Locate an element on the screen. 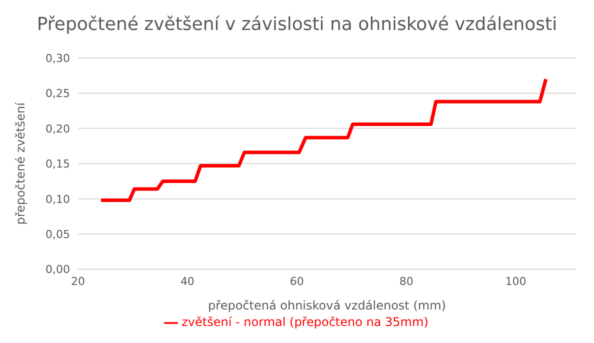 This screenshot has height=343, width=594. x-tick-label: 60 is located at coordinates (297, 281).